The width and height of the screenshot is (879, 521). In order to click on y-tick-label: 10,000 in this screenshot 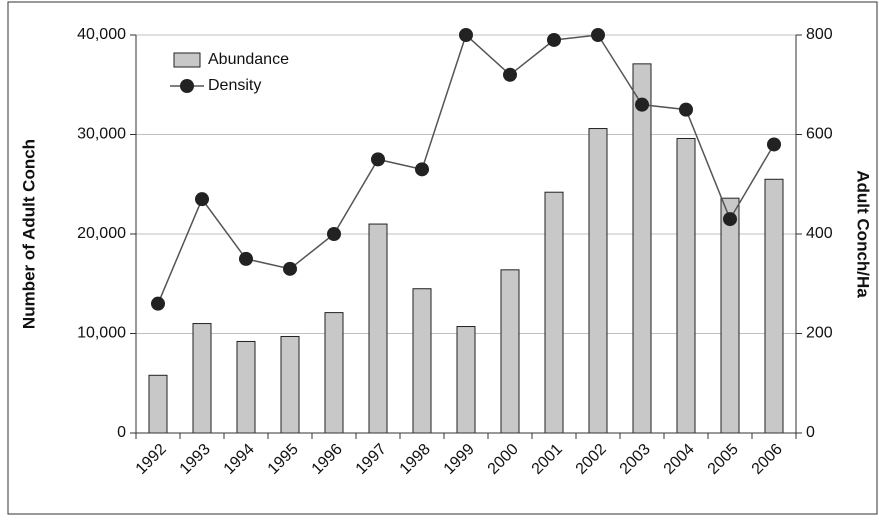, I will do `click(101, 333)`.